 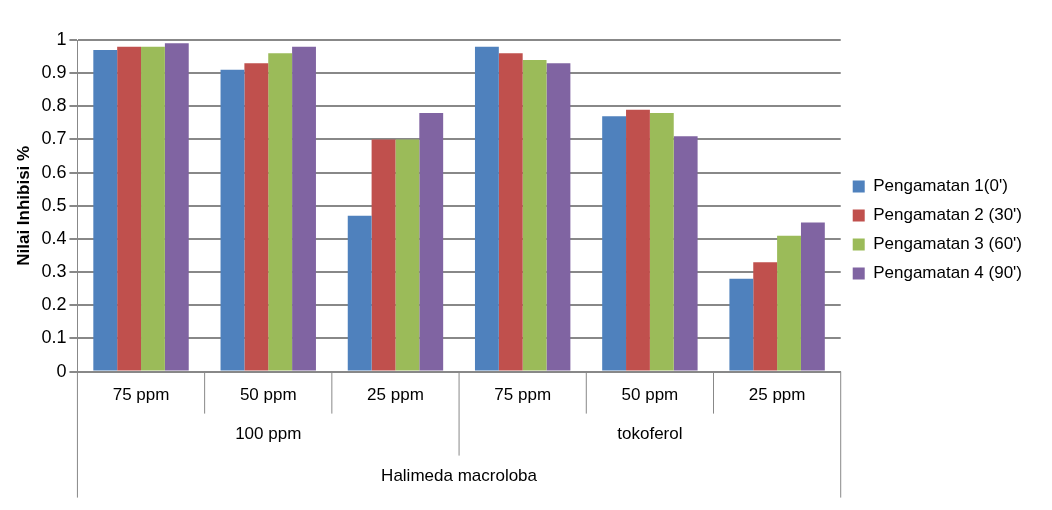 What do you see at coordinates (54, 271) in the screenshot?
I see `y-tick-label: 0.3` at bounding box center [54, 271].